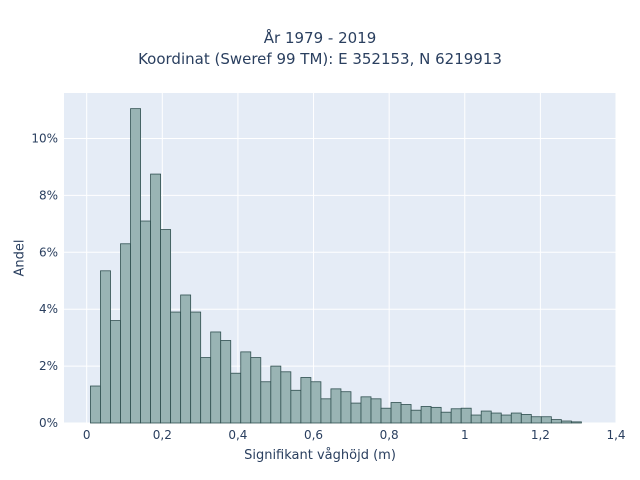 The width and height of the screenshot is (640, 480). What do you see at coordinates (615, 435) in the screenshot?
I see `x-tick-label: 1,4` at bounding box center [615, 435].